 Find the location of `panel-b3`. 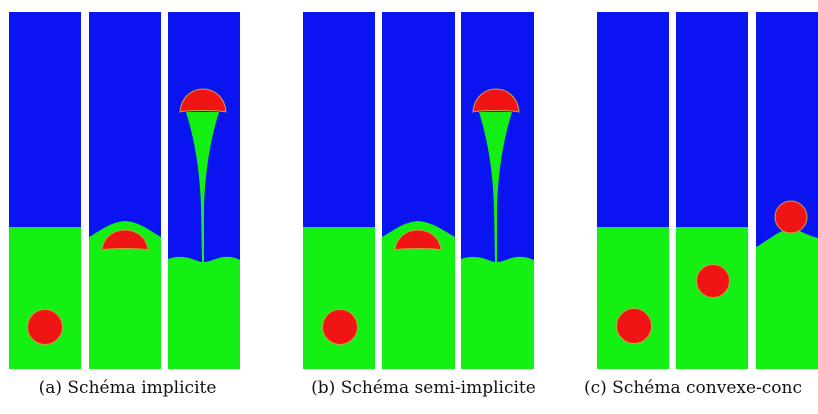

panel-b3 is located at coordinates (497, 190).